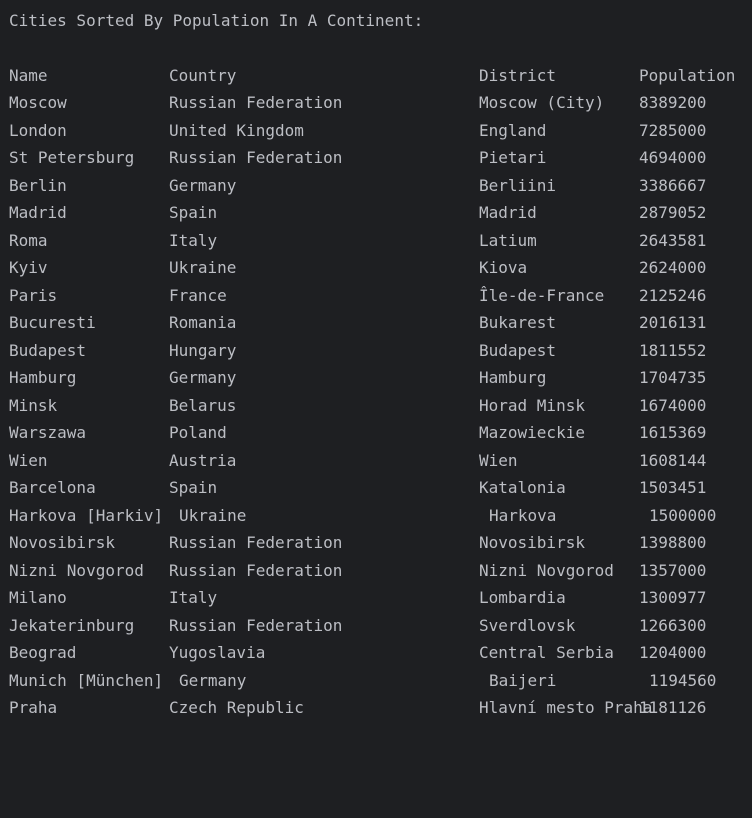 This screenshot has height=818, width=752. I want to click on district-name: Moscow (City), so click(542, 102).